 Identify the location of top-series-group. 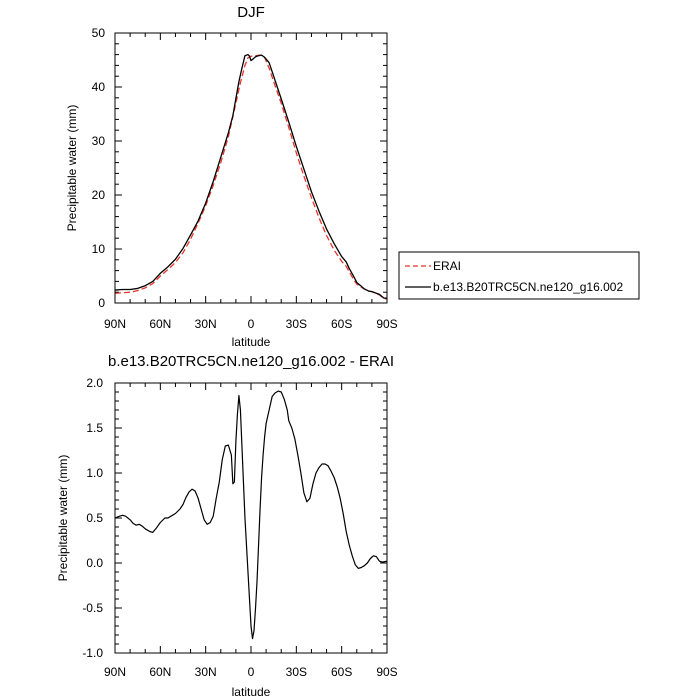
(250, 176).